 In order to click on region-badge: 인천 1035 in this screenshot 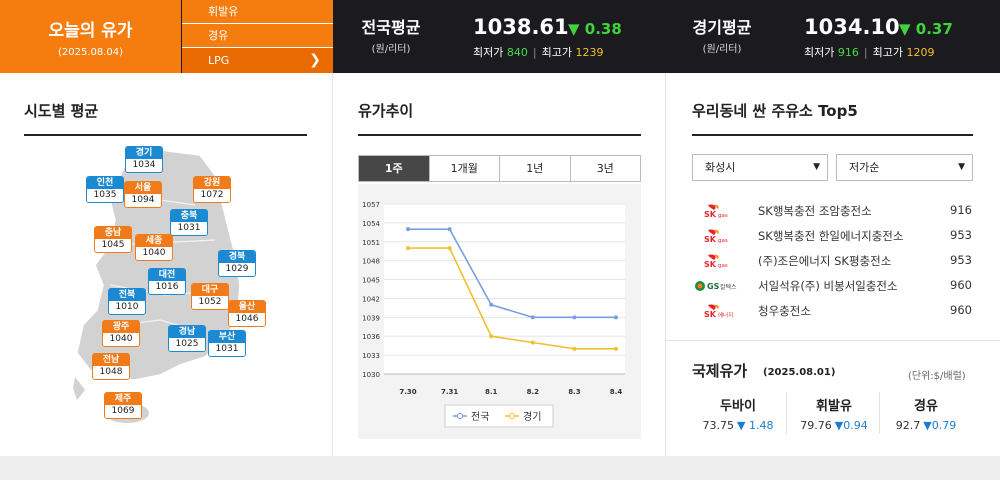, I will do `click(105, 189)`.